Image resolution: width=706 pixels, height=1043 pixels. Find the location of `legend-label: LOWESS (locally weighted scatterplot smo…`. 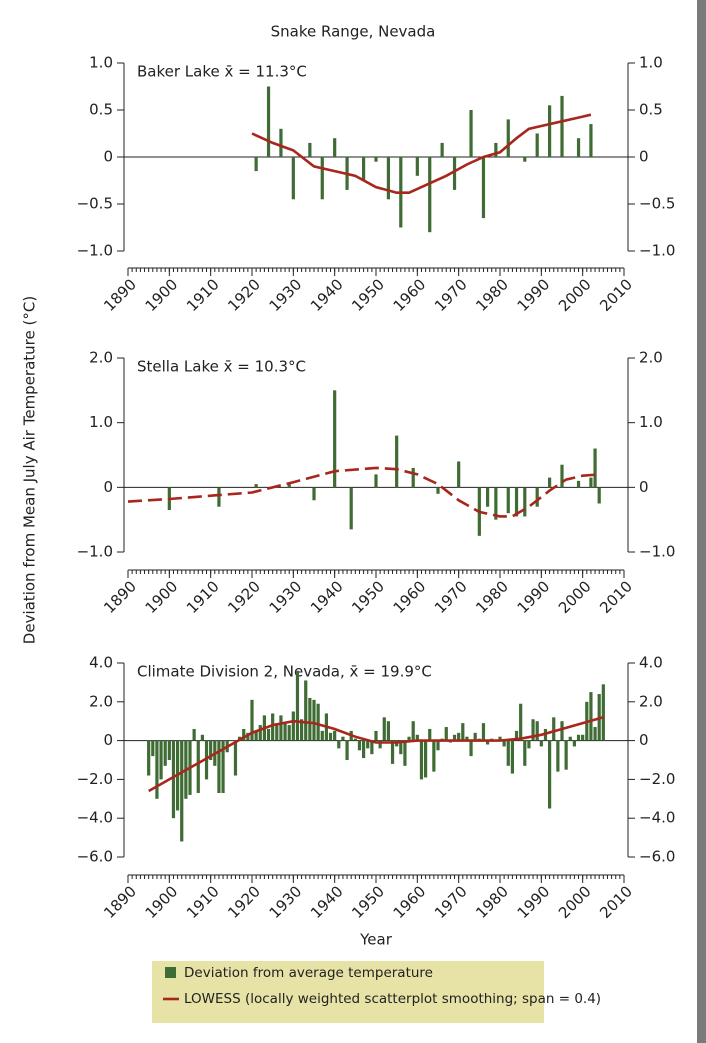

legend-label: LOWESS (locally weighted scatterplot smo… is located at coordinates (392, 999).